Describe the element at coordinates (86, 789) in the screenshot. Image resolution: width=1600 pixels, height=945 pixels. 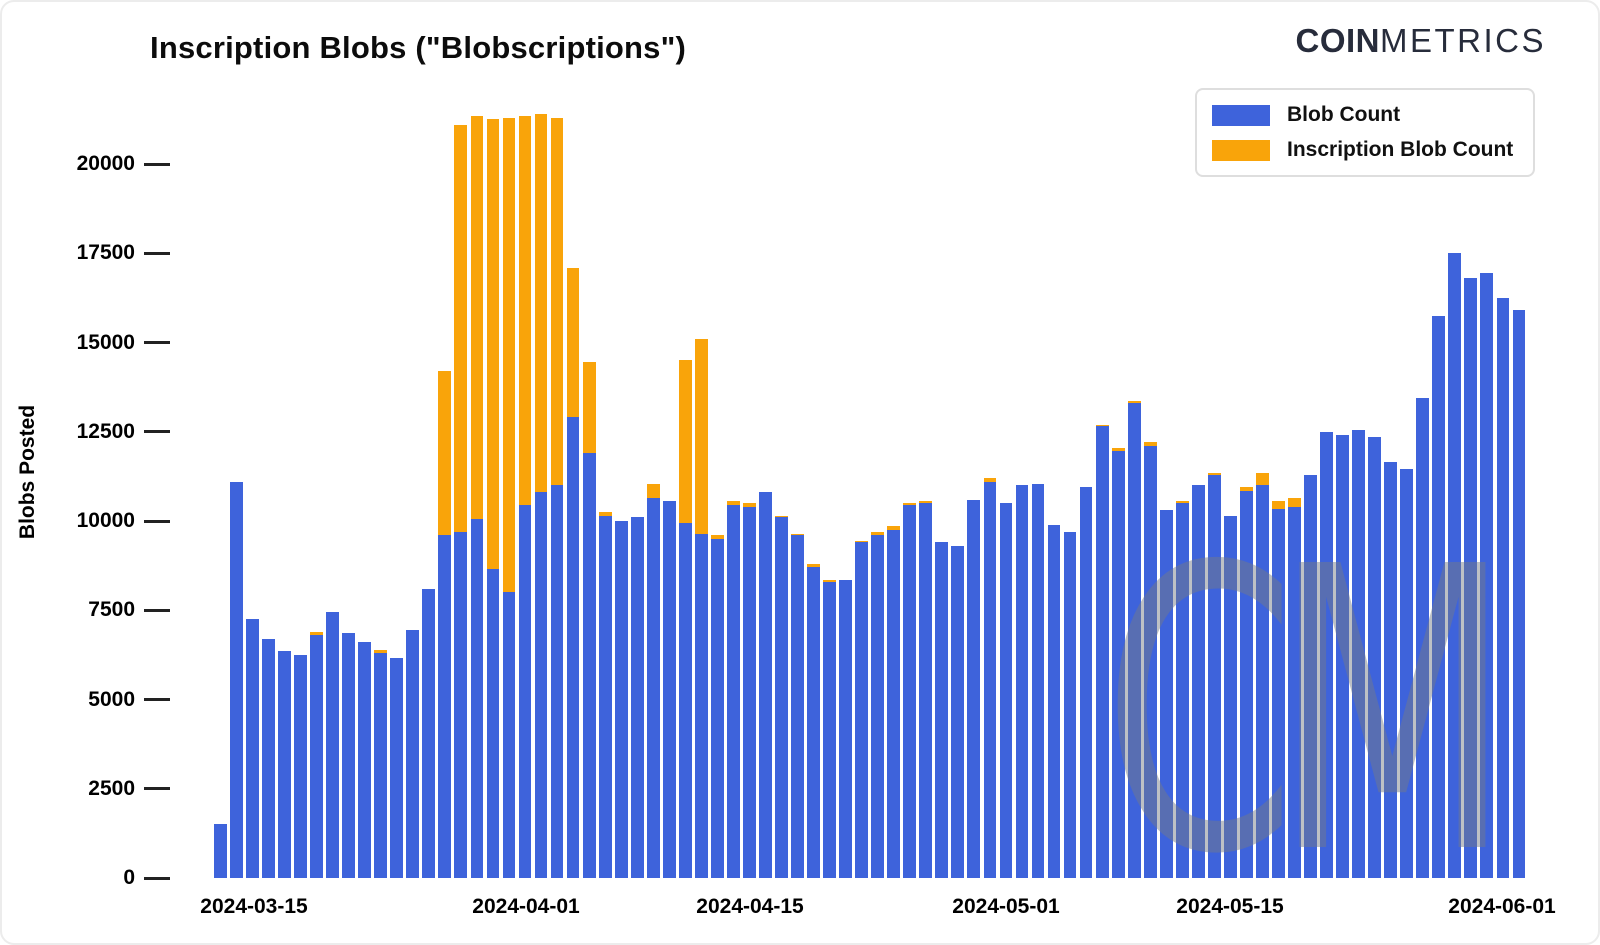
I see `y-tick: 2500` at that location.